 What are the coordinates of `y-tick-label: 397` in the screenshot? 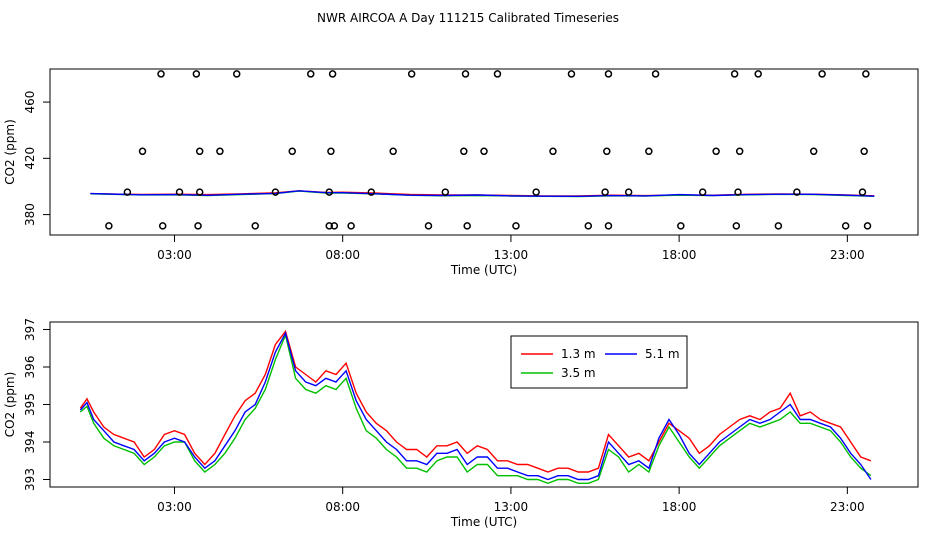 It's located at (30, 329).